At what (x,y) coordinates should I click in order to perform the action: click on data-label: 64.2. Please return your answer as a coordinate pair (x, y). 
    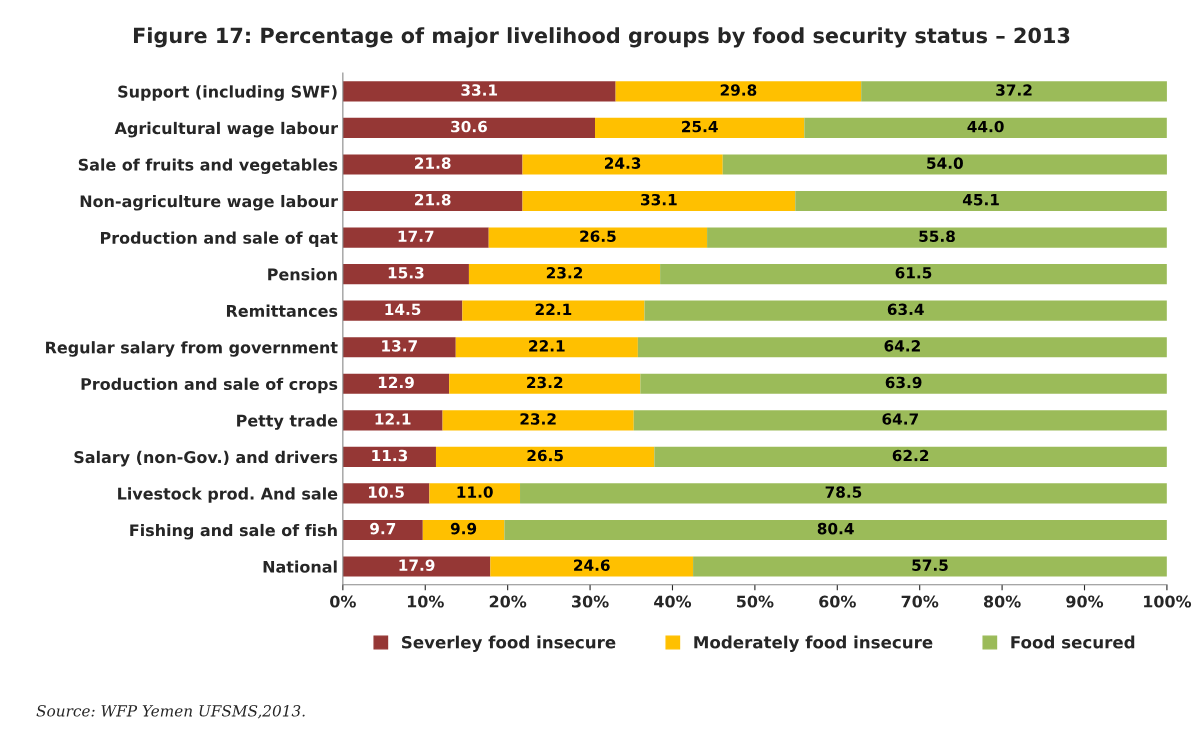
    Looking at the image, I should click on (902, 346).